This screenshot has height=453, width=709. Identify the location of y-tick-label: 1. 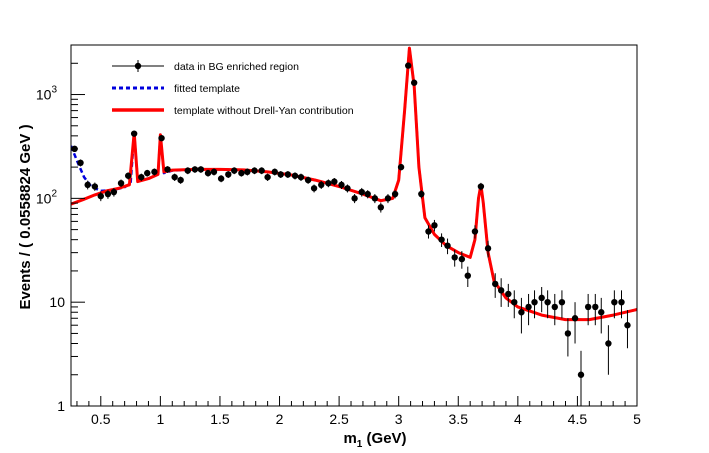
(61, 406).